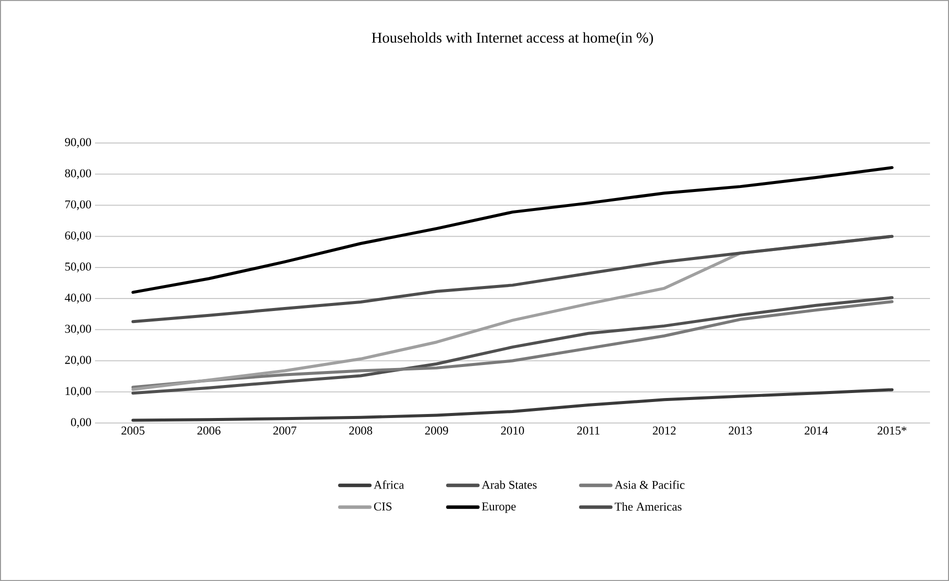 The image size is (949, 581). What do you see at coordinates (78, 267) in the screenshot?
I see `y-tick-label: 50,00` at bounding box center [78, 267].